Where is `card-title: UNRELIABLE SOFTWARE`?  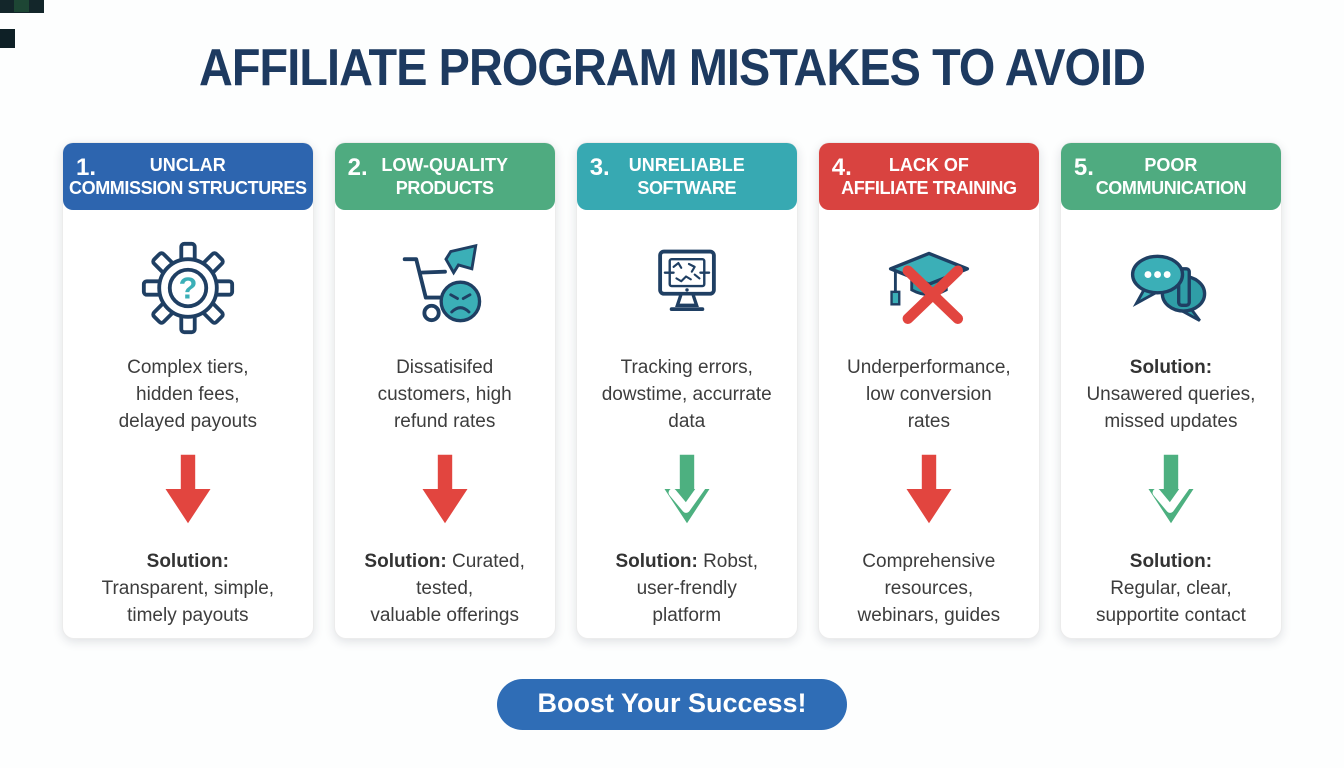
card-title: UNRELIABLE SOFTWARE is located at coordinates (686, 177).